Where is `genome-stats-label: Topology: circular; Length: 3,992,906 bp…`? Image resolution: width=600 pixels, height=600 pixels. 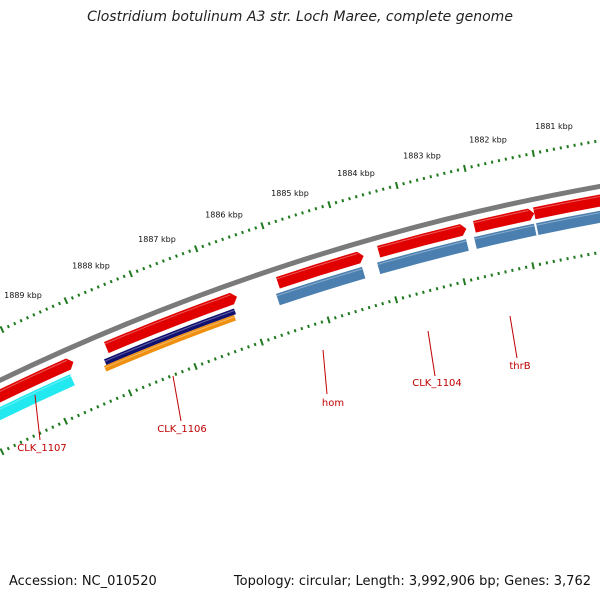 genome-stats-label: Topology: circular; Length: 3,992,906 bp… is located at coordinates (412, 581).